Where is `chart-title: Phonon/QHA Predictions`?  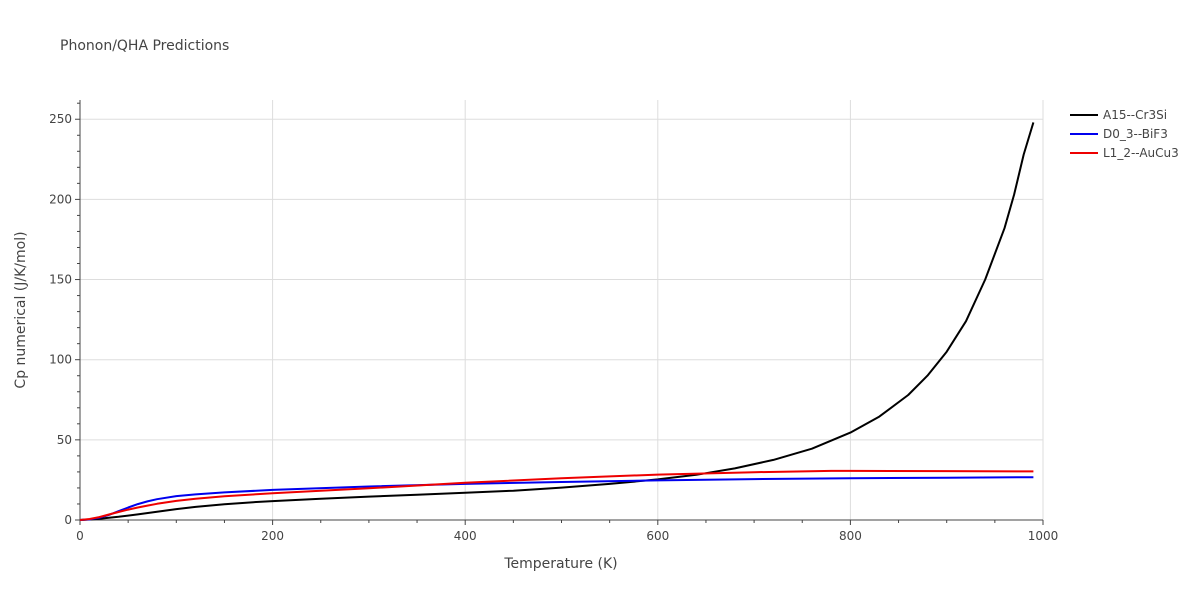 chart-title: Phonon/QHA Predictions is located at coordinates (144, 46).